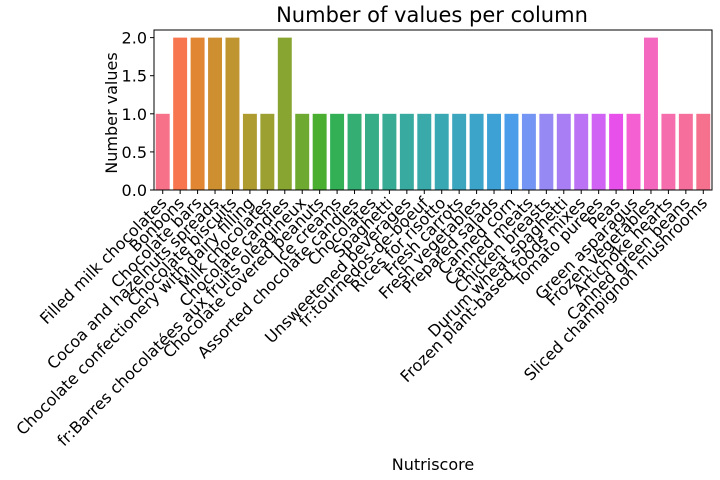 The image size is (720, 480). I want to click on y-tick-label: 1.5, so click(134, 76).